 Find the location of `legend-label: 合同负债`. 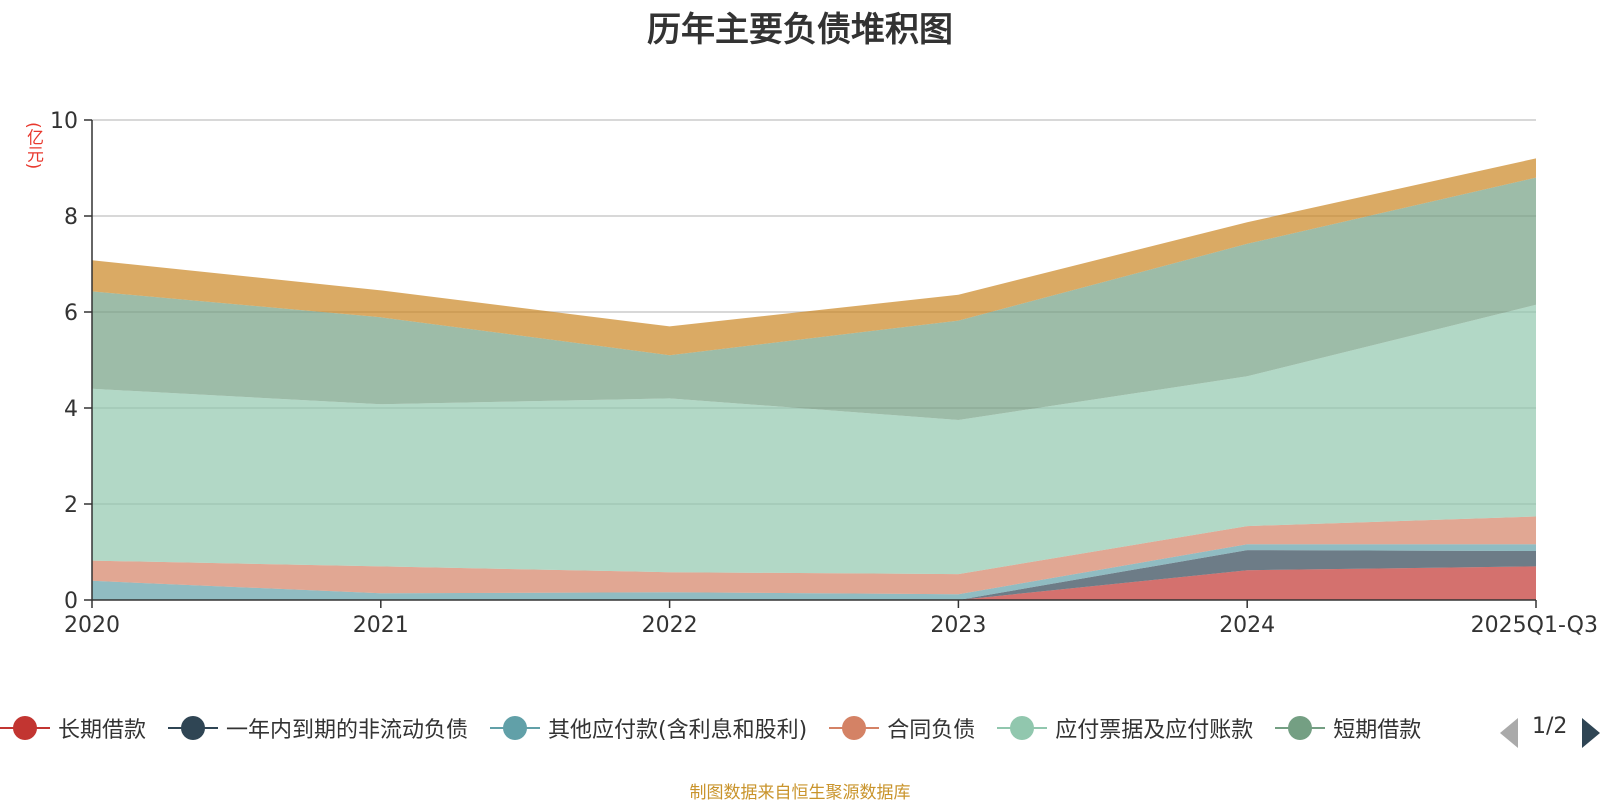

legend-label: 合同负债 is located at coordinates (931, 730).